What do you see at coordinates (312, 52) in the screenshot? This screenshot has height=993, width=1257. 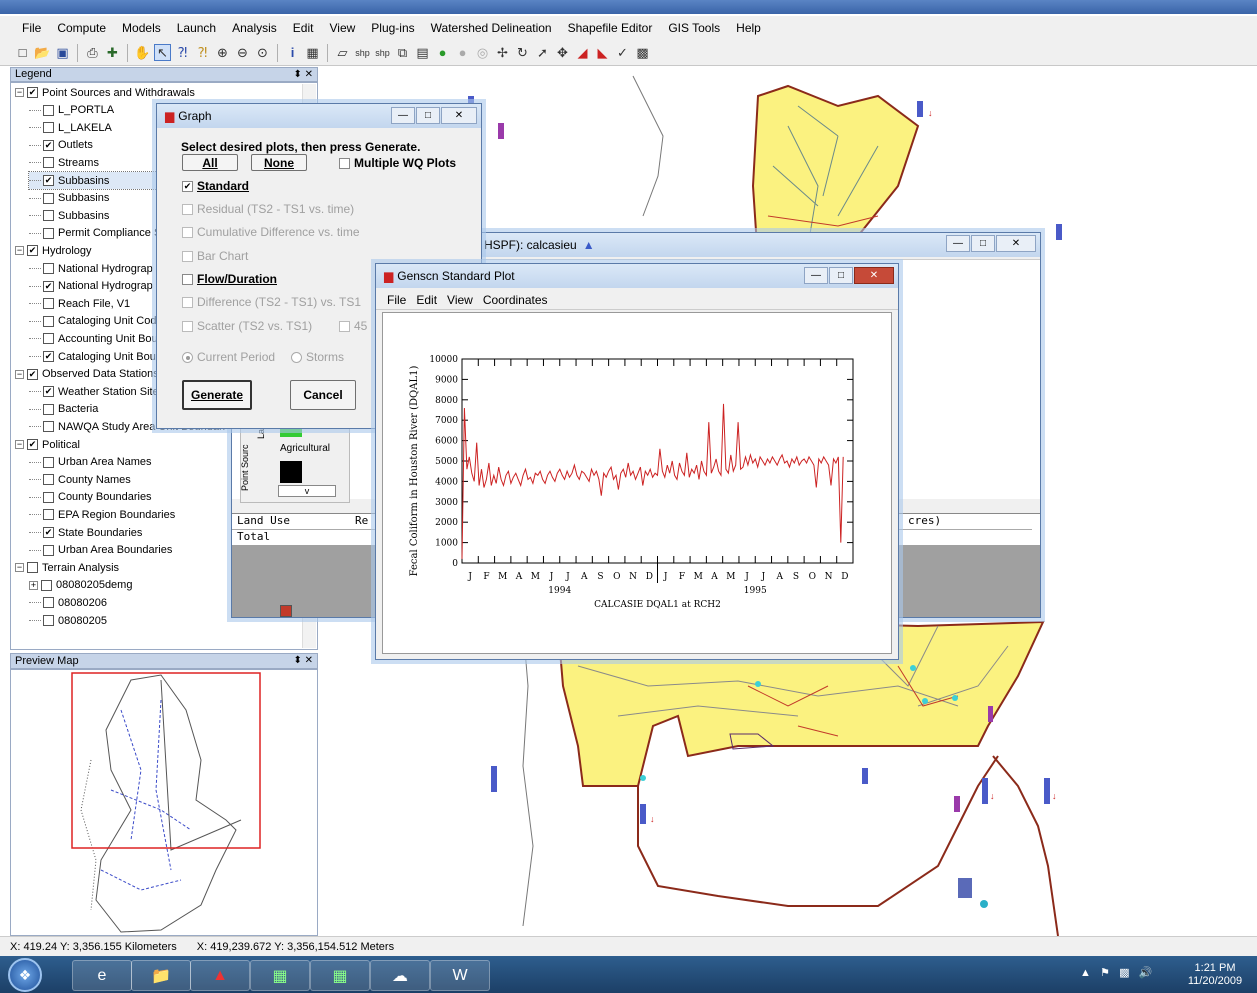 I see `attribute-table-icon: ▦` at bounding box center [312, 52].